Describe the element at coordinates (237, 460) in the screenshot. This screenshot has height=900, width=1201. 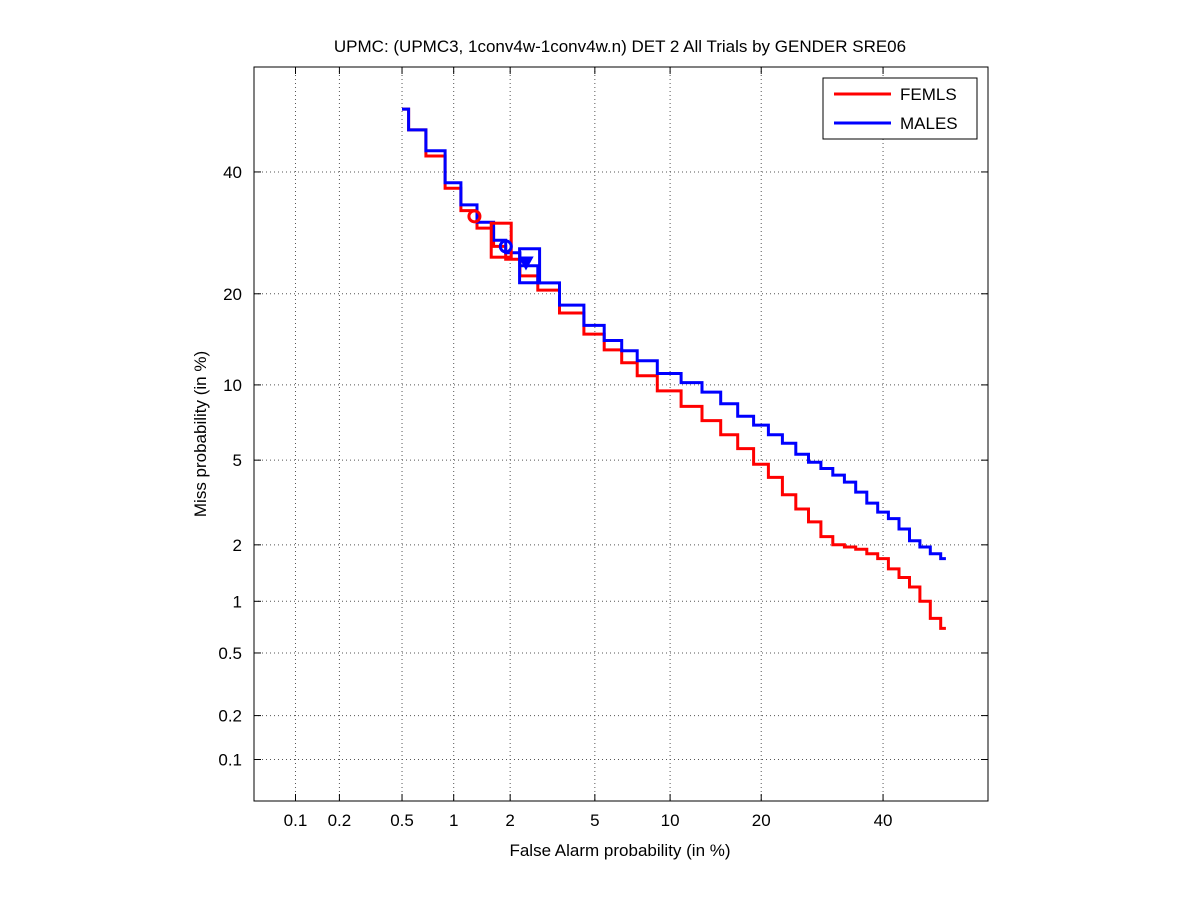
I see `y-tick-label: 5` at that location.